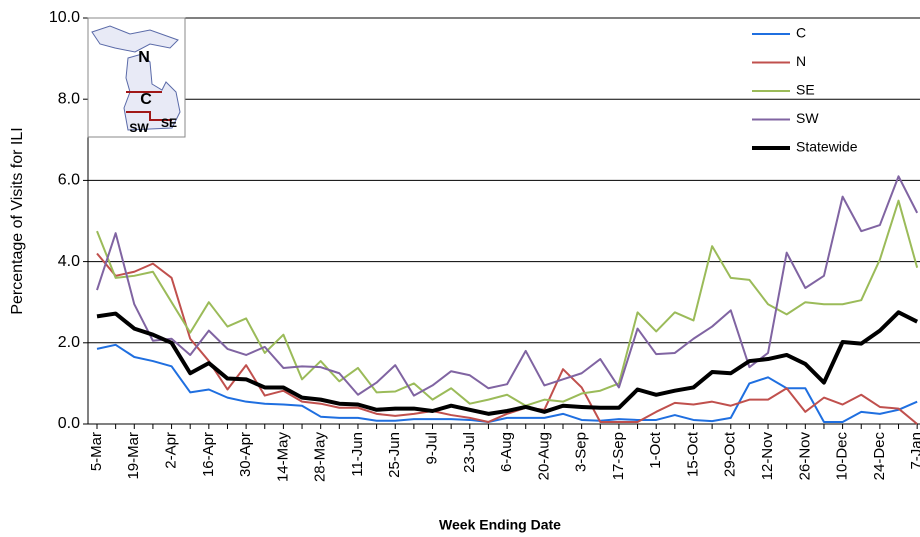 This screenshot has width=920, height=537. What do you see at coordinates (914, 451) in the screenshot?
I see `x-tick-label: 7-Jan` at bounding box center [914, 451].